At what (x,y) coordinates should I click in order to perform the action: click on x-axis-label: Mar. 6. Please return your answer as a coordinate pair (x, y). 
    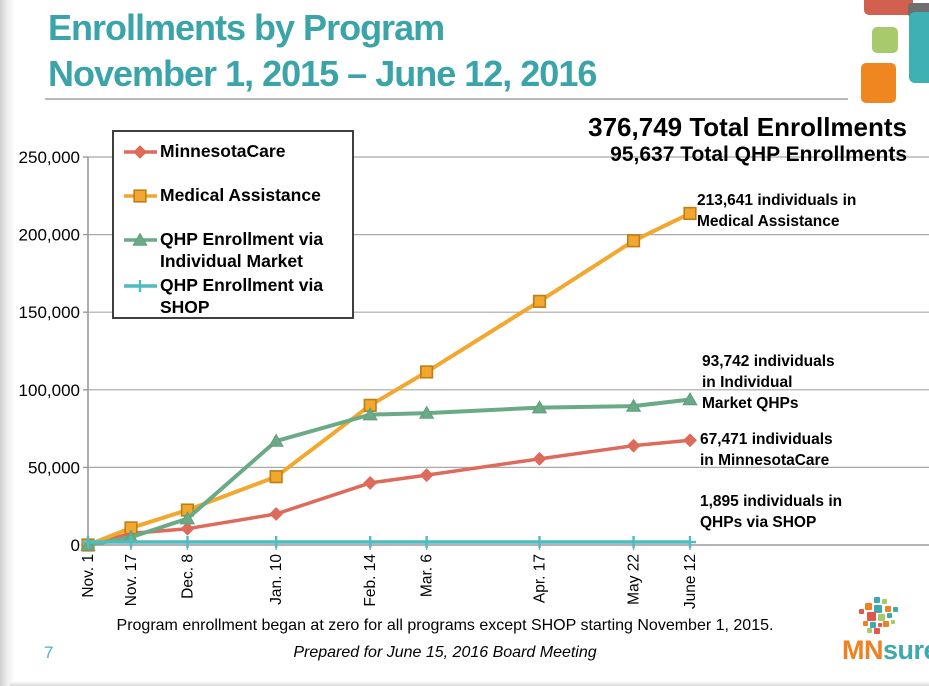
    Looking at the image, I should click on (427, 575).